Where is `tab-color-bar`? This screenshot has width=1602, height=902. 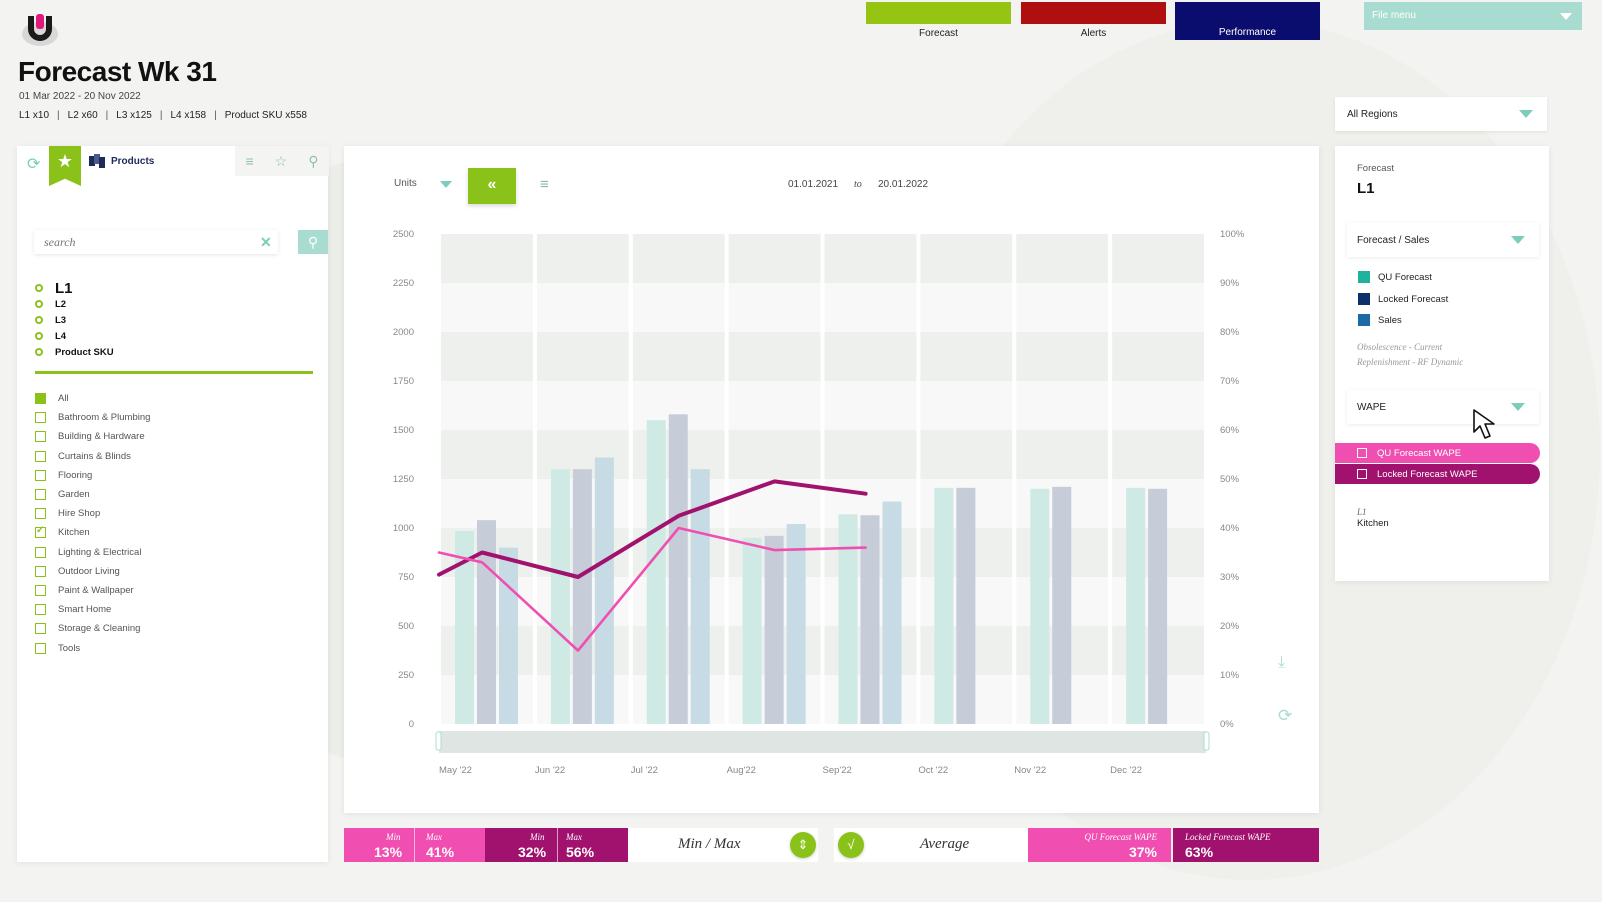 tab-color-bar is located at coordinates (1247, 13).